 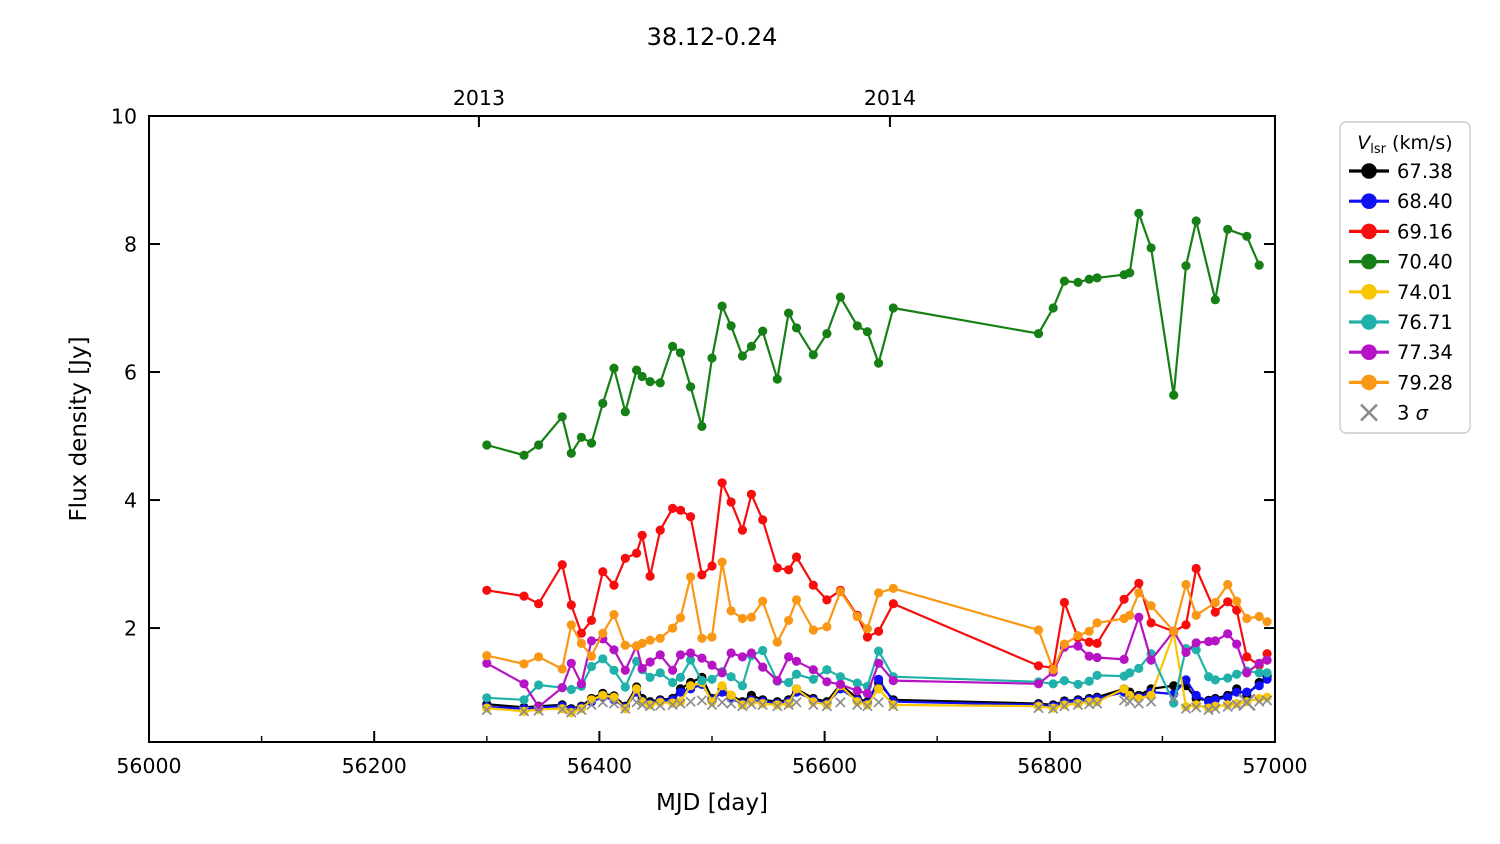 I want to click on legend-entry-label: 79.28, so click(x=1425, y=382).